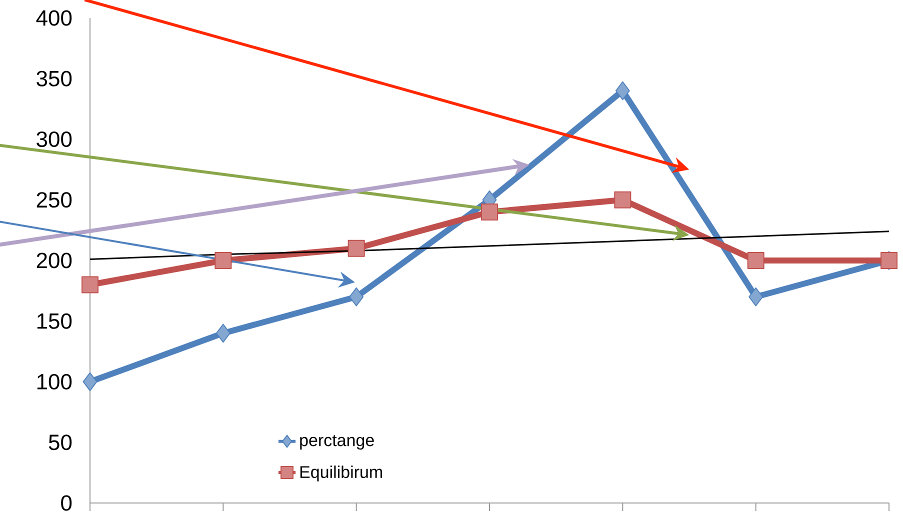 This screenshot has width=903, height=516. What do you see at coordinates (341, 474) in the screenshot?
I see `legend-label: Equilibirum` at bounding box center [341, 474].